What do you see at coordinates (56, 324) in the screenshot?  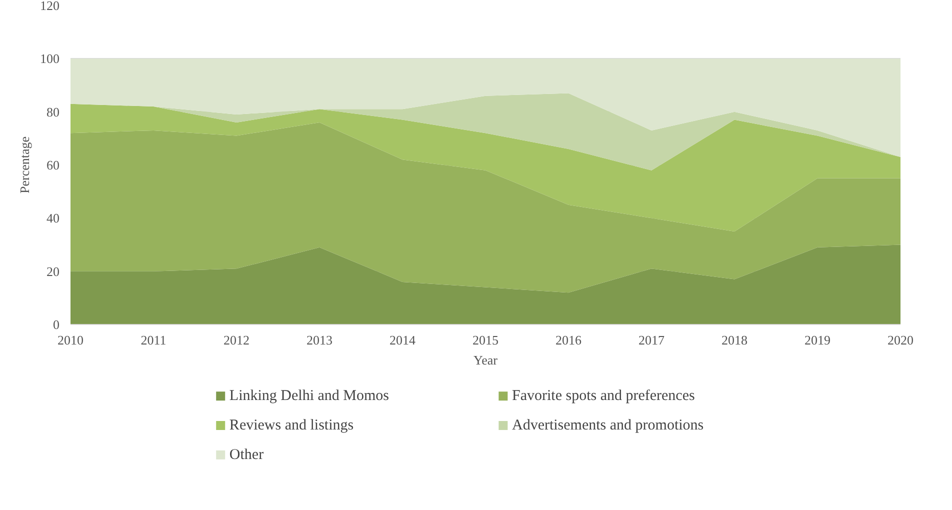 I see `y-tick-label: 0` at bounding box center [56, 324].